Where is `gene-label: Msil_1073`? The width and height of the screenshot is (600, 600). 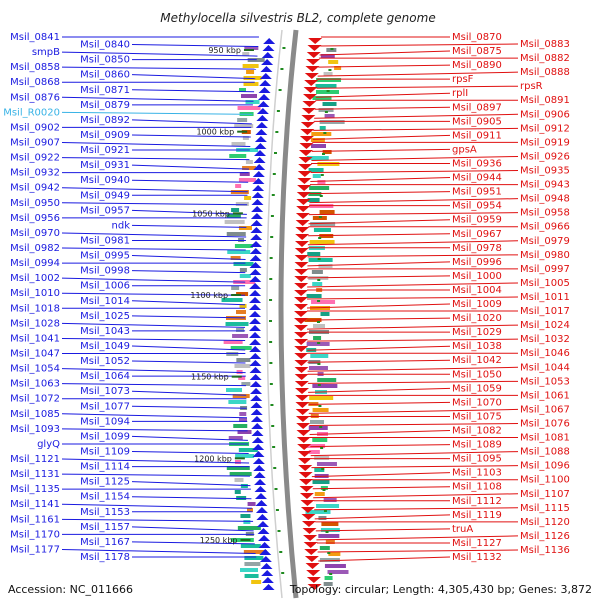
gene-label: Msil_1073 is located at coordinates (105, 391).